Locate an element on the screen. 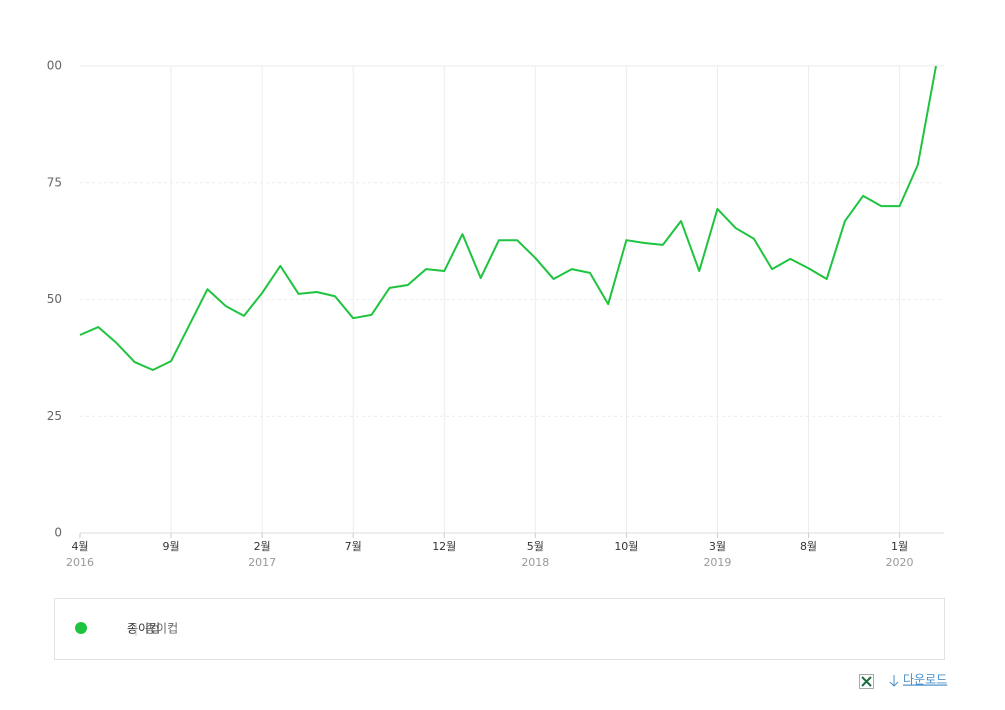  x-year-label: 2018 is located at coordinates (535, 562).